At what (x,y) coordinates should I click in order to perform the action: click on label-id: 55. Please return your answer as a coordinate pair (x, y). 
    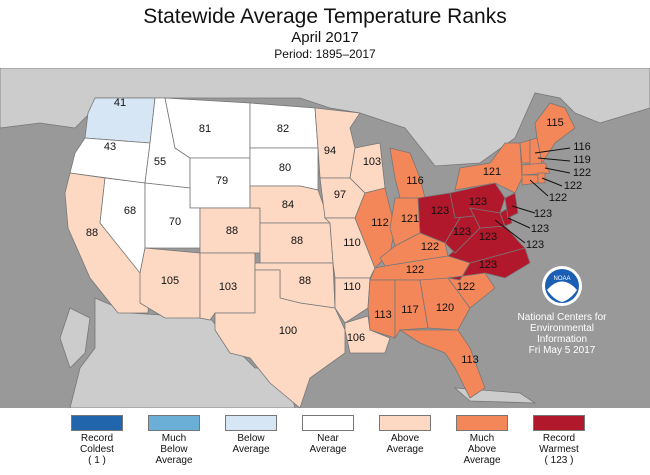
    Looking at the image, I should click on (160, 162).